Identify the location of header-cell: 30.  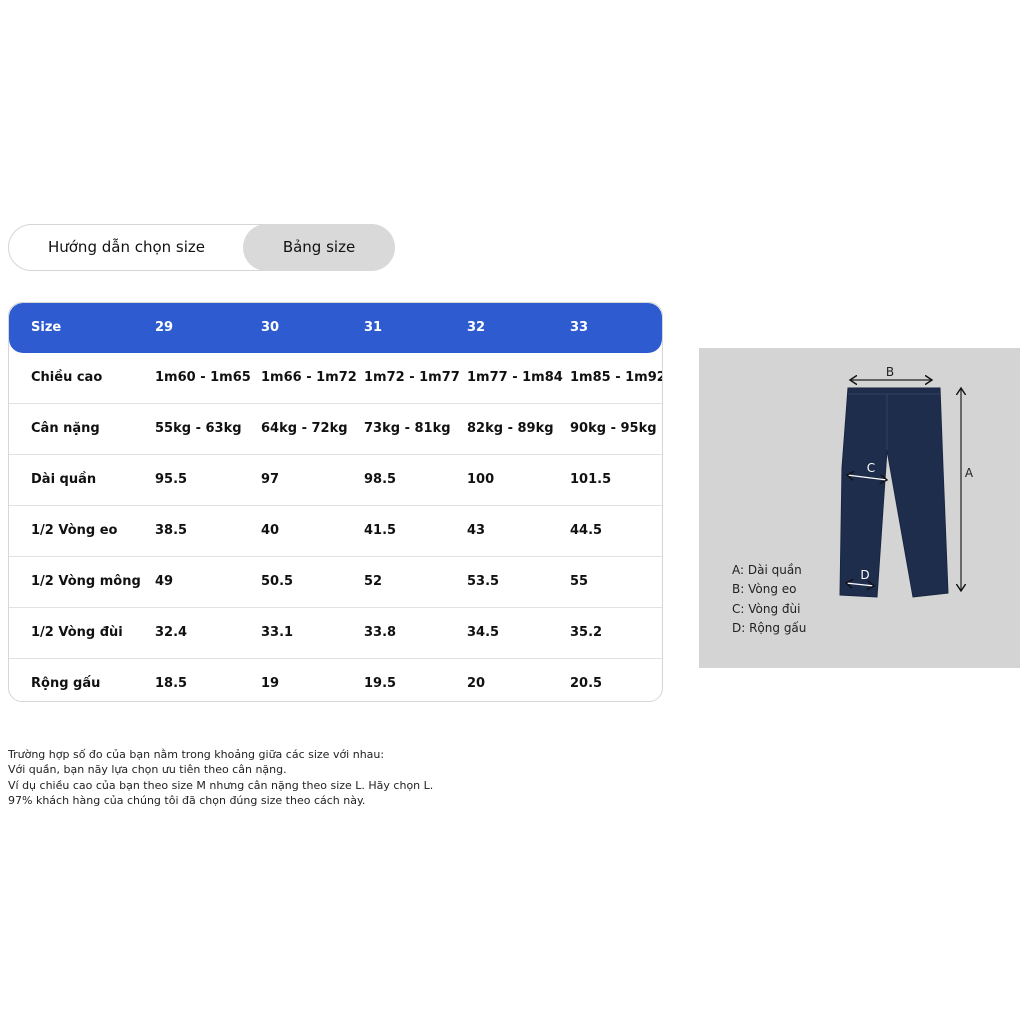
(270, 327).